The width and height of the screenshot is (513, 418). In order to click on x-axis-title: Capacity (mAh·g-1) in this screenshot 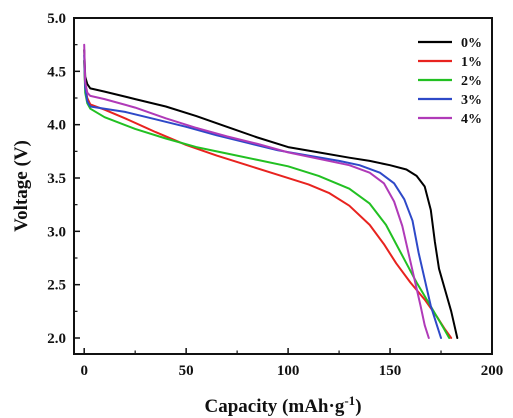, I will do `click(282, 405)`.